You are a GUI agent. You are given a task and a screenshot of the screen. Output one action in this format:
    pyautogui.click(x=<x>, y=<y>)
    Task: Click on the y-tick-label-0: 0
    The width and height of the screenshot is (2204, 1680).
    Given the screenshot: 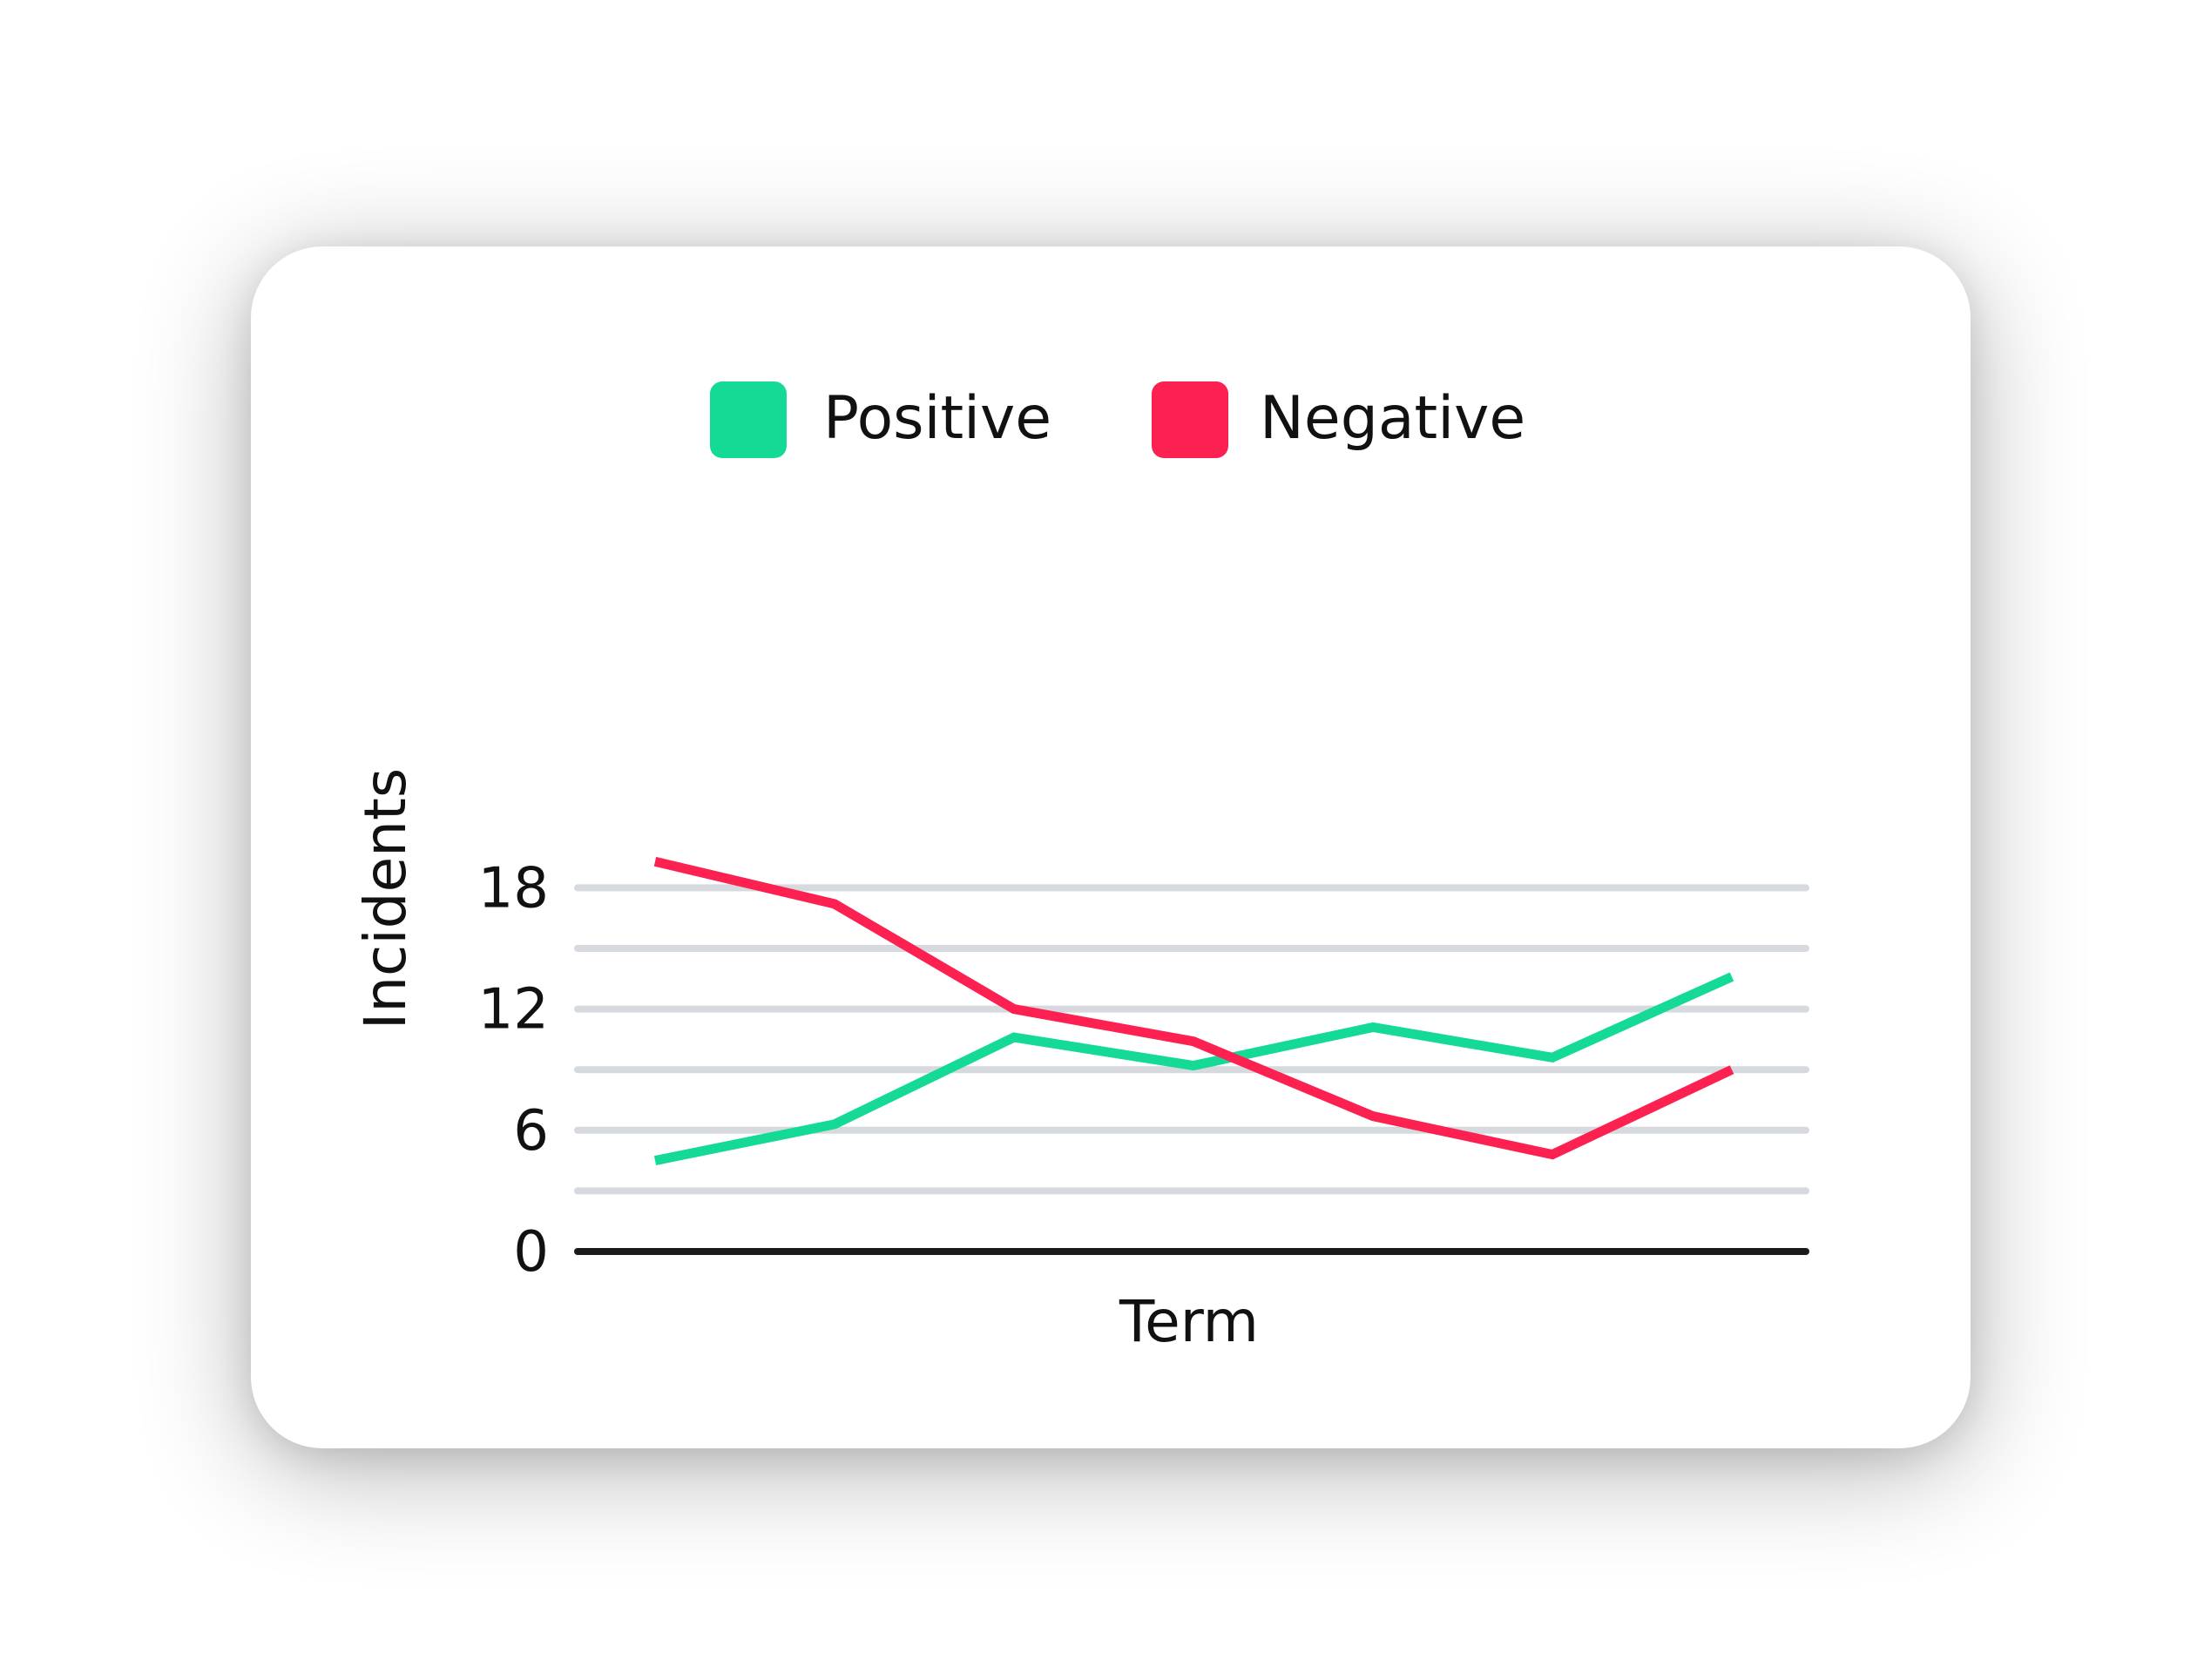 What is the action you would take?
    pyautogui.click(x=531, y=1252)
    